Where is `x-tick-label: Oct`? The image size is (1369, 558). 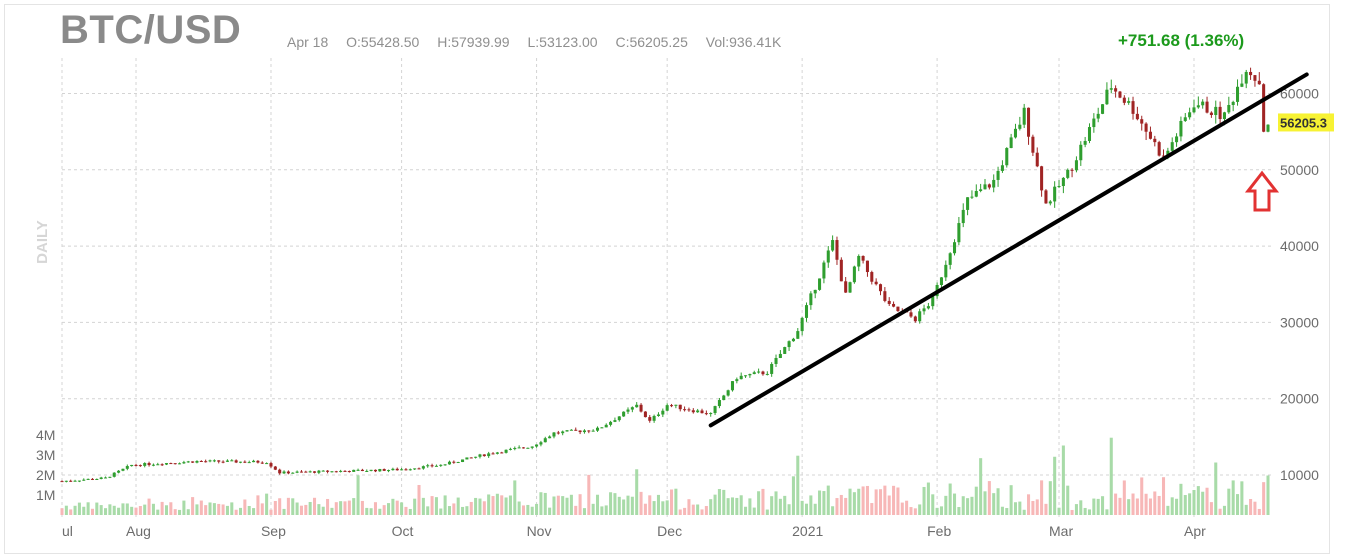
x-tick-label: Oct is located at coordinates (403, 531).